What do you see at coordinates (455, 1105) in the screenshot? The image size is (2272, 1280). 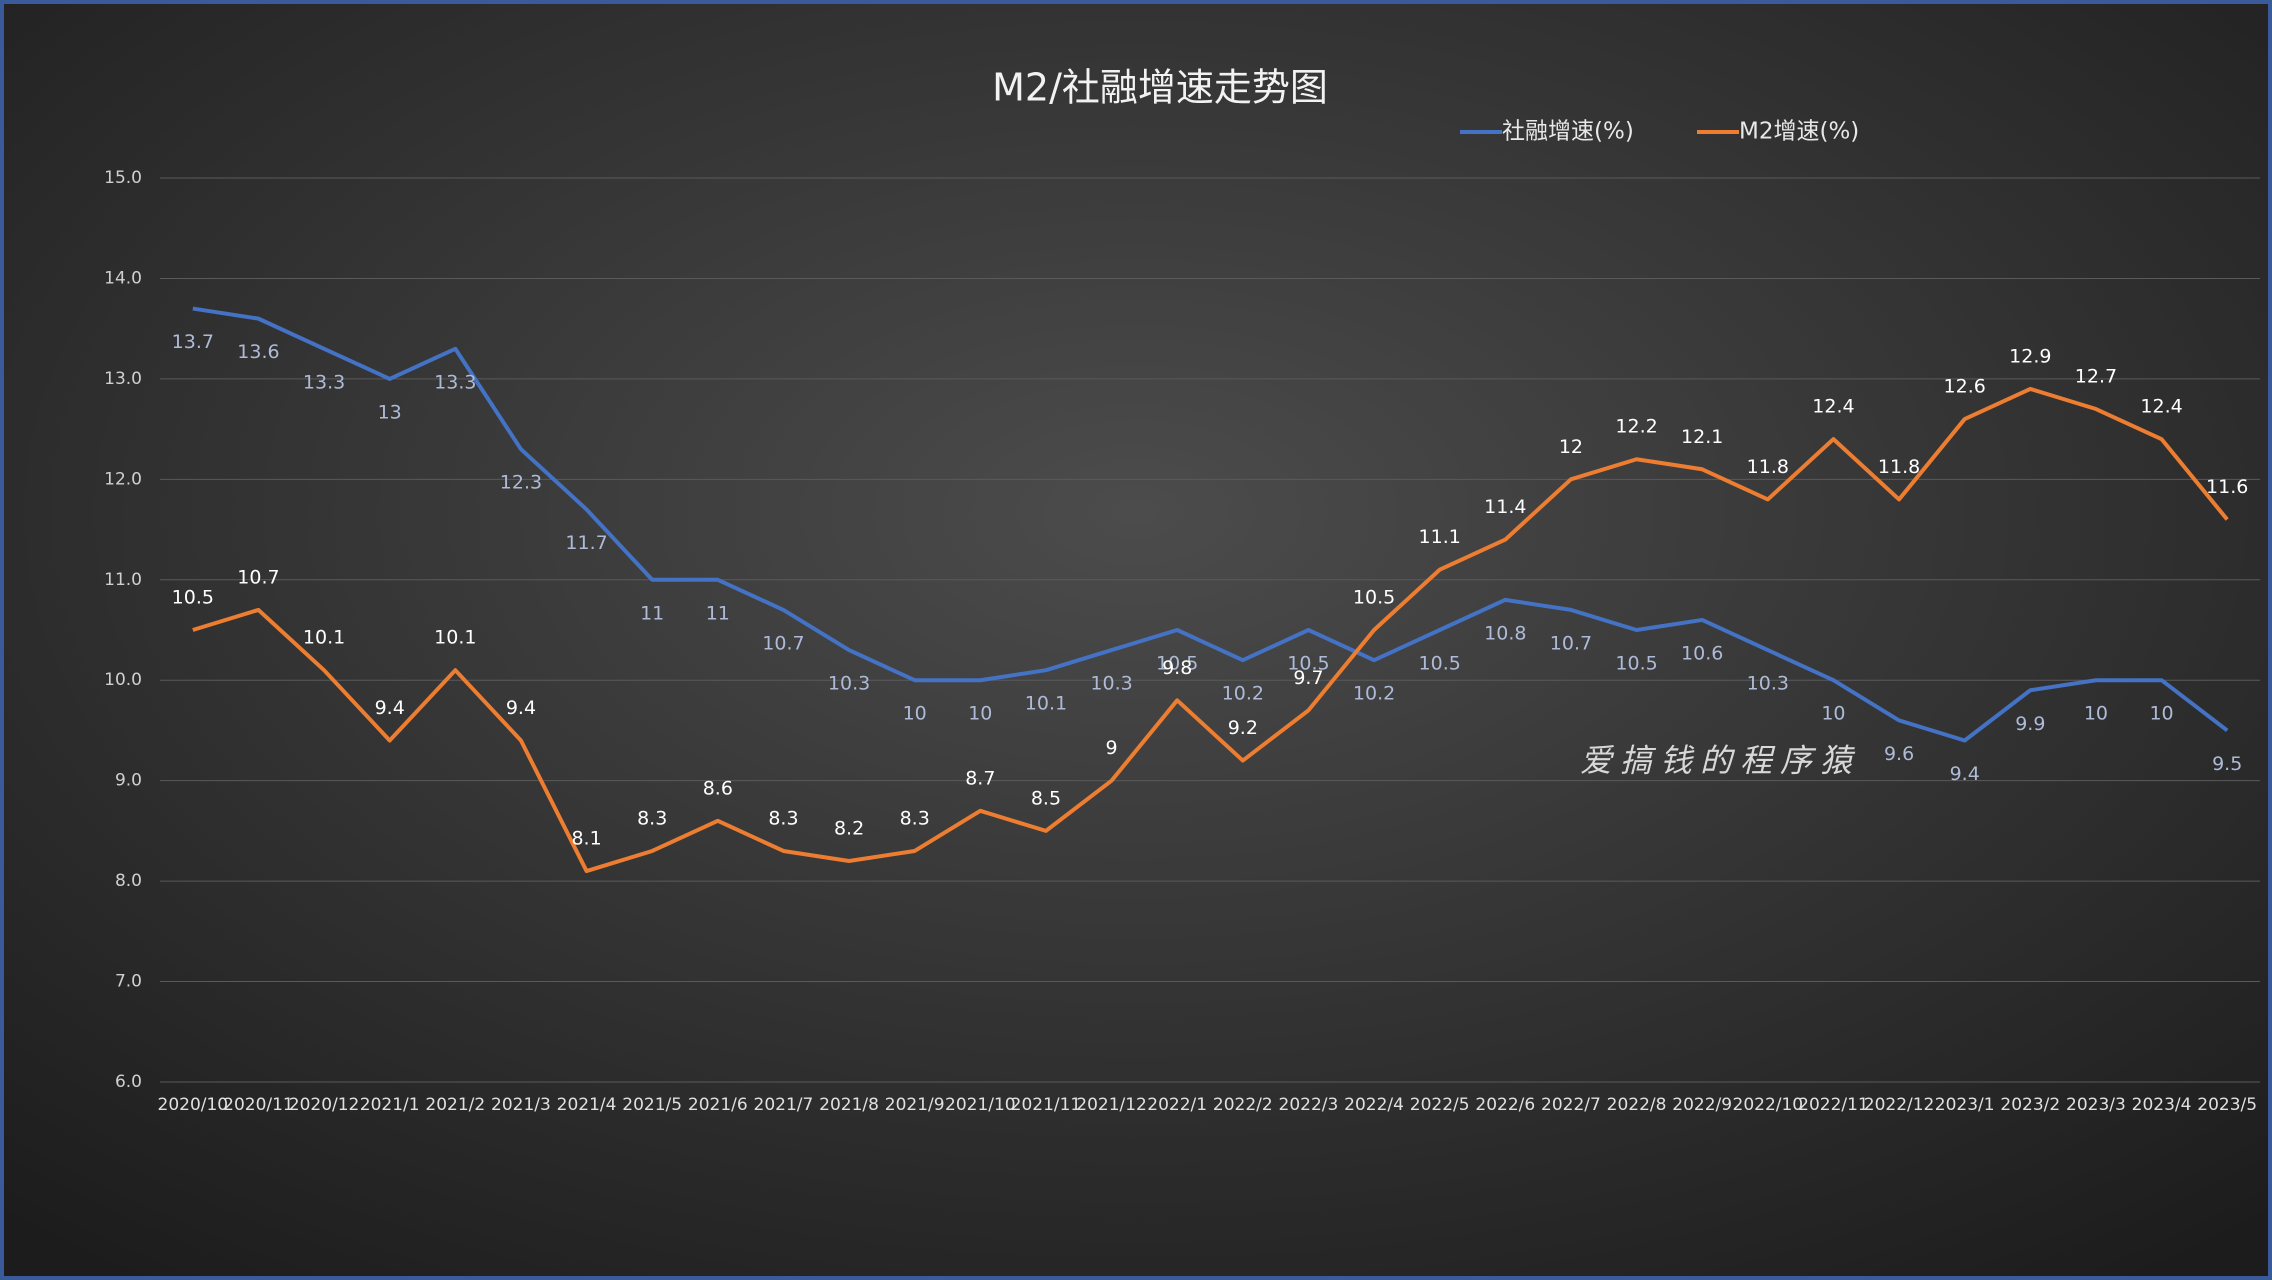 I see `x-tick-label: 2021/2` at bounding box center [455, 1105].